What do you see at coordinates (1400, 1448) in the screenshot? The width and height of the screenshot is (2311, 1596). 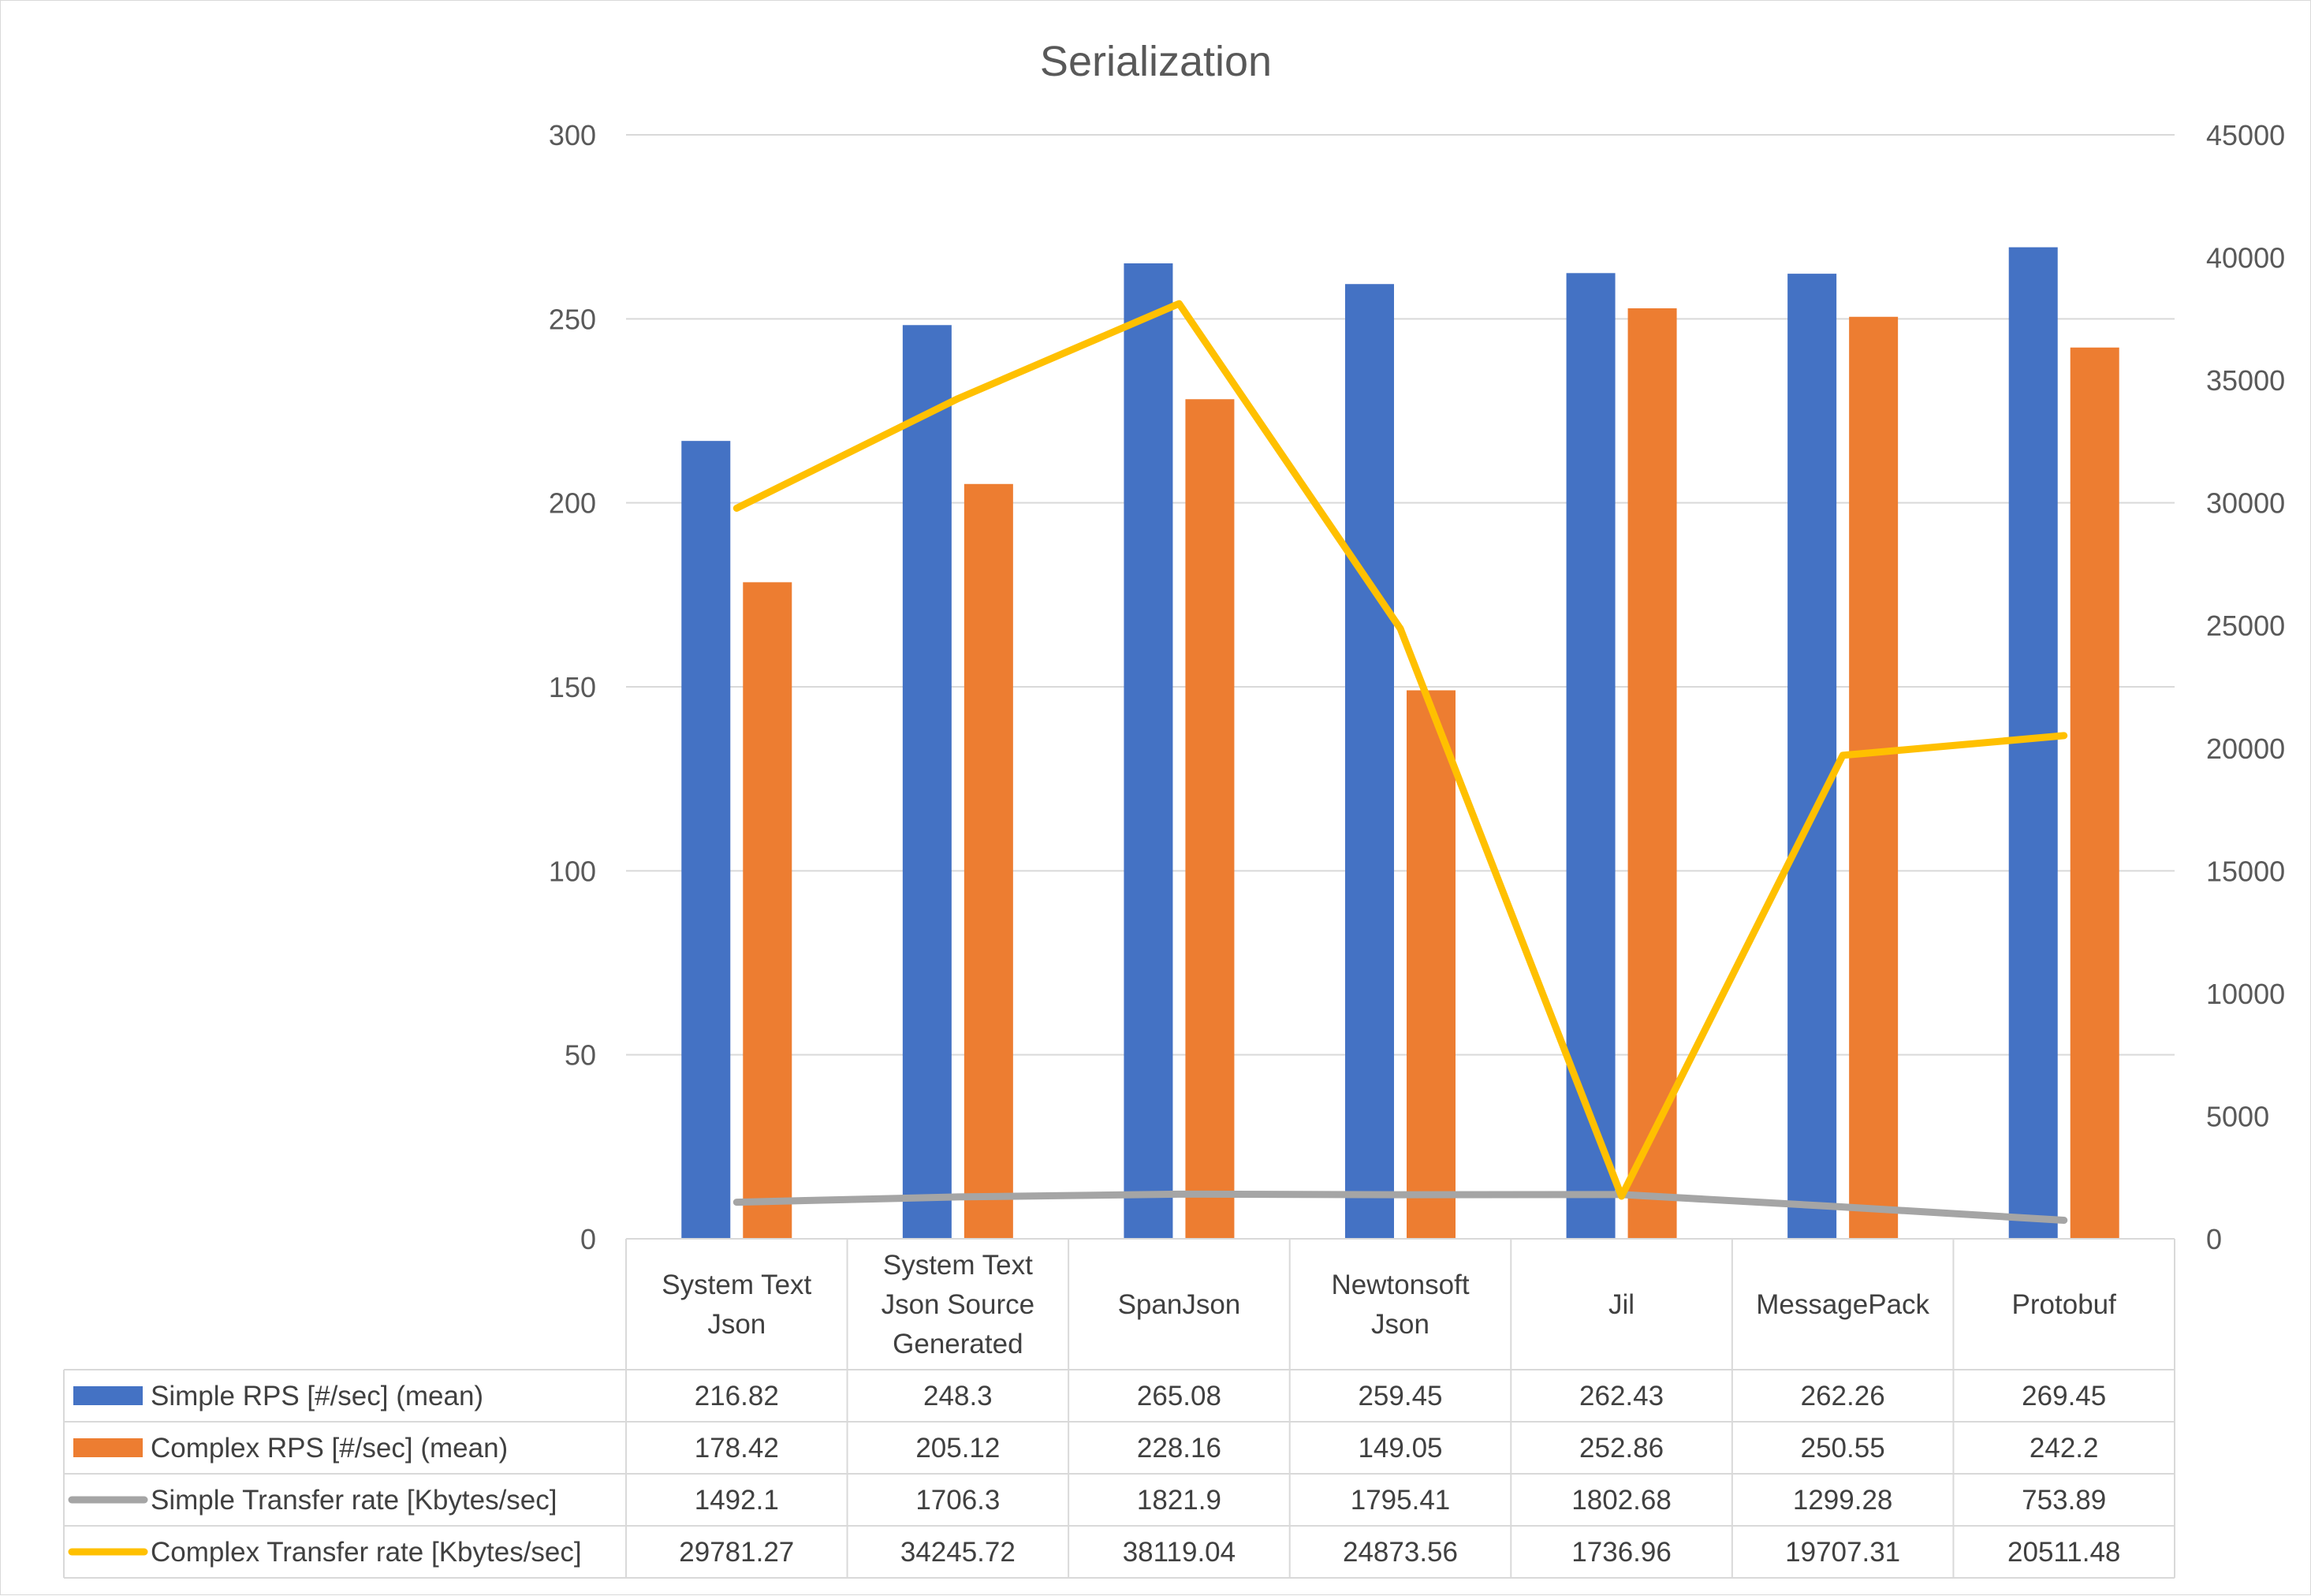 I see `table-cell-value: 149.05` at bounding box center [1400, 1448].